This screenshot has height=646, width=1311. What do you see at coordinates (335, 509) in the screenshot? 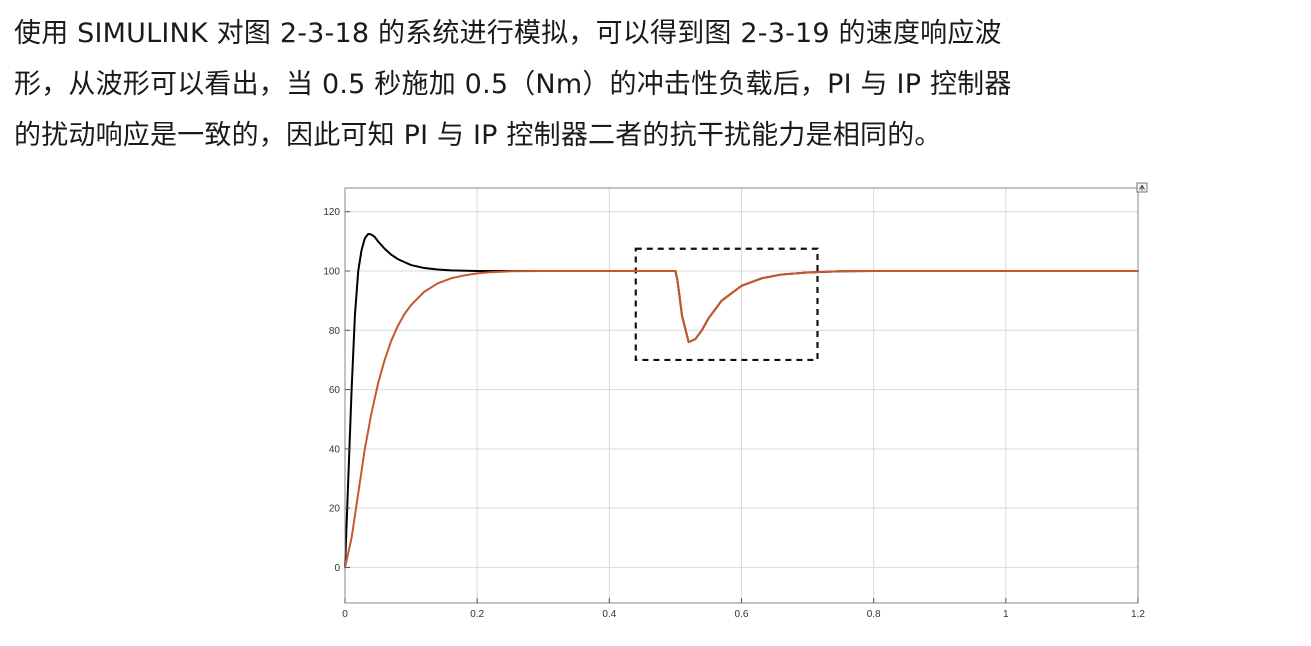
I see `y-tick-label: 20` at bounding box center [335, 509].